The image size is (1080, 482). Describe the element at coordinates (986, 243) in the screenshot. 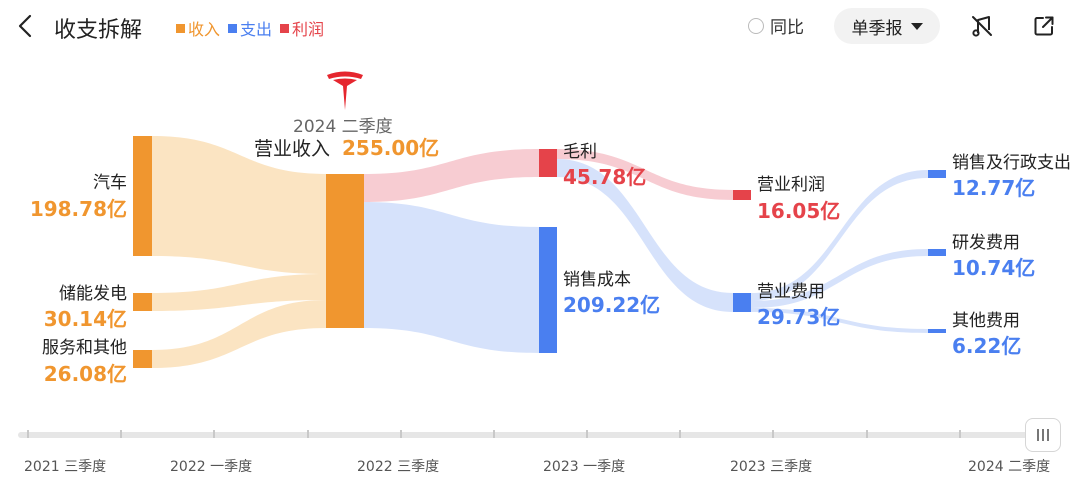

I see `rd-label: 研发费用` at that location.